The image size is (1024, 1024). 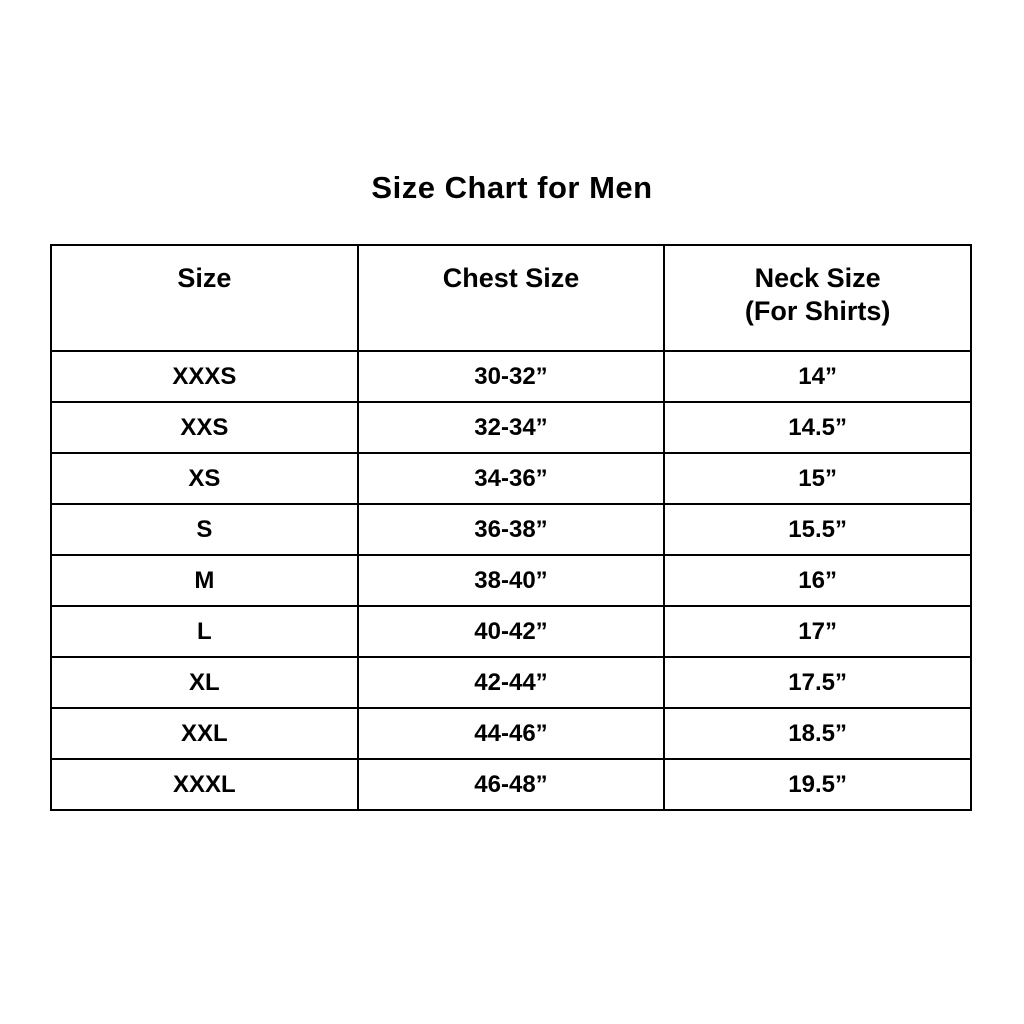 What do you see at coordinates (204, 278) in the screenshot?
I see `column-header-size-label: Size` at bounding box center [204, 278].